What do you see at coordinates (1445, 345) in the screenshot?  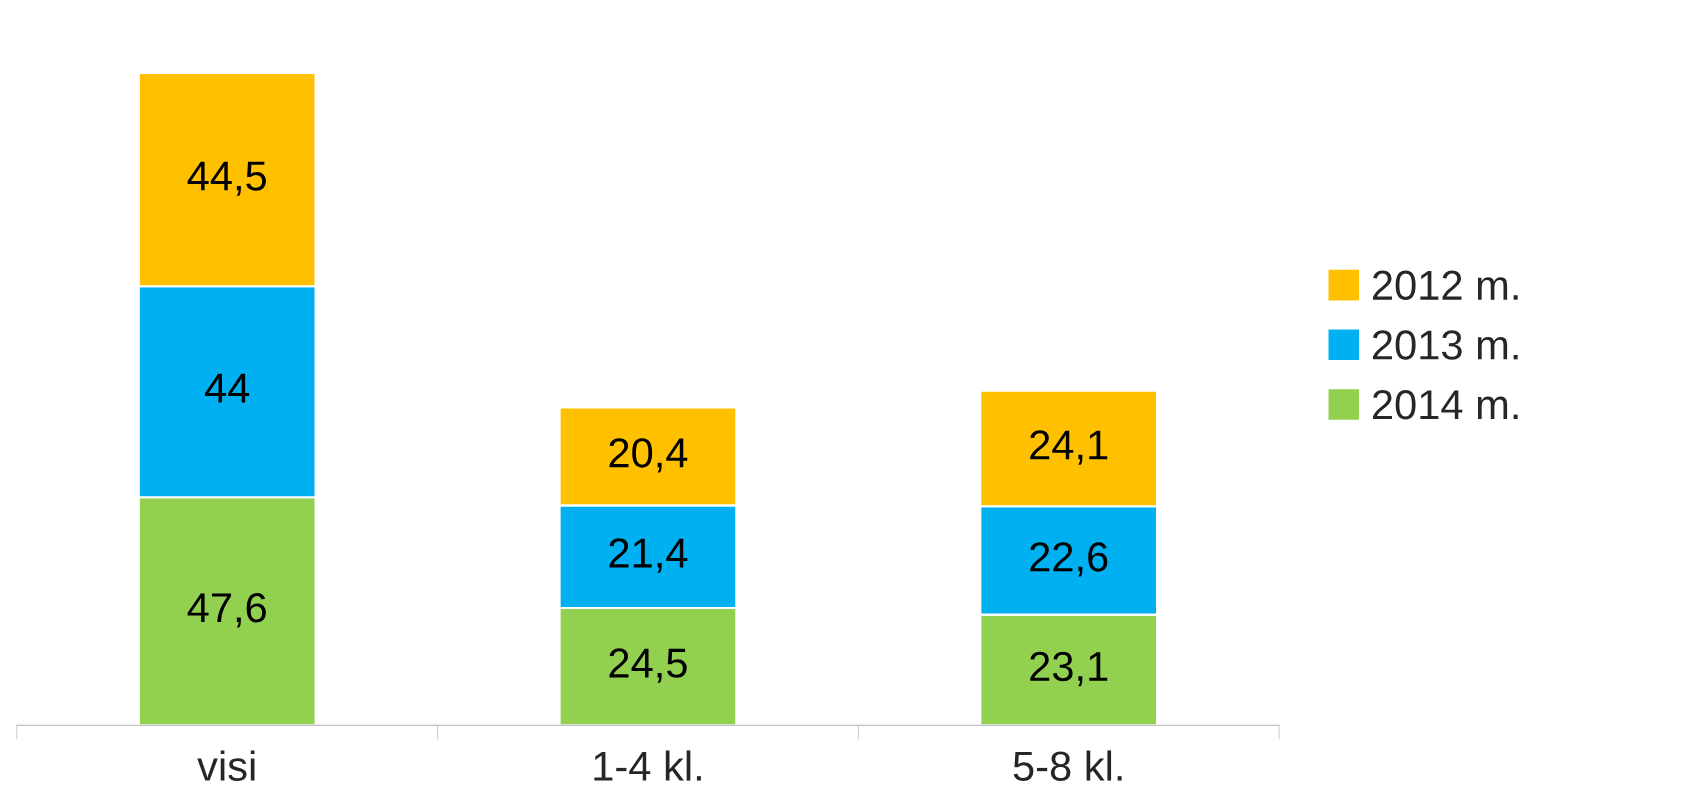 I see `legend-label: 2013 m.` at bounding box center [1445, 345].